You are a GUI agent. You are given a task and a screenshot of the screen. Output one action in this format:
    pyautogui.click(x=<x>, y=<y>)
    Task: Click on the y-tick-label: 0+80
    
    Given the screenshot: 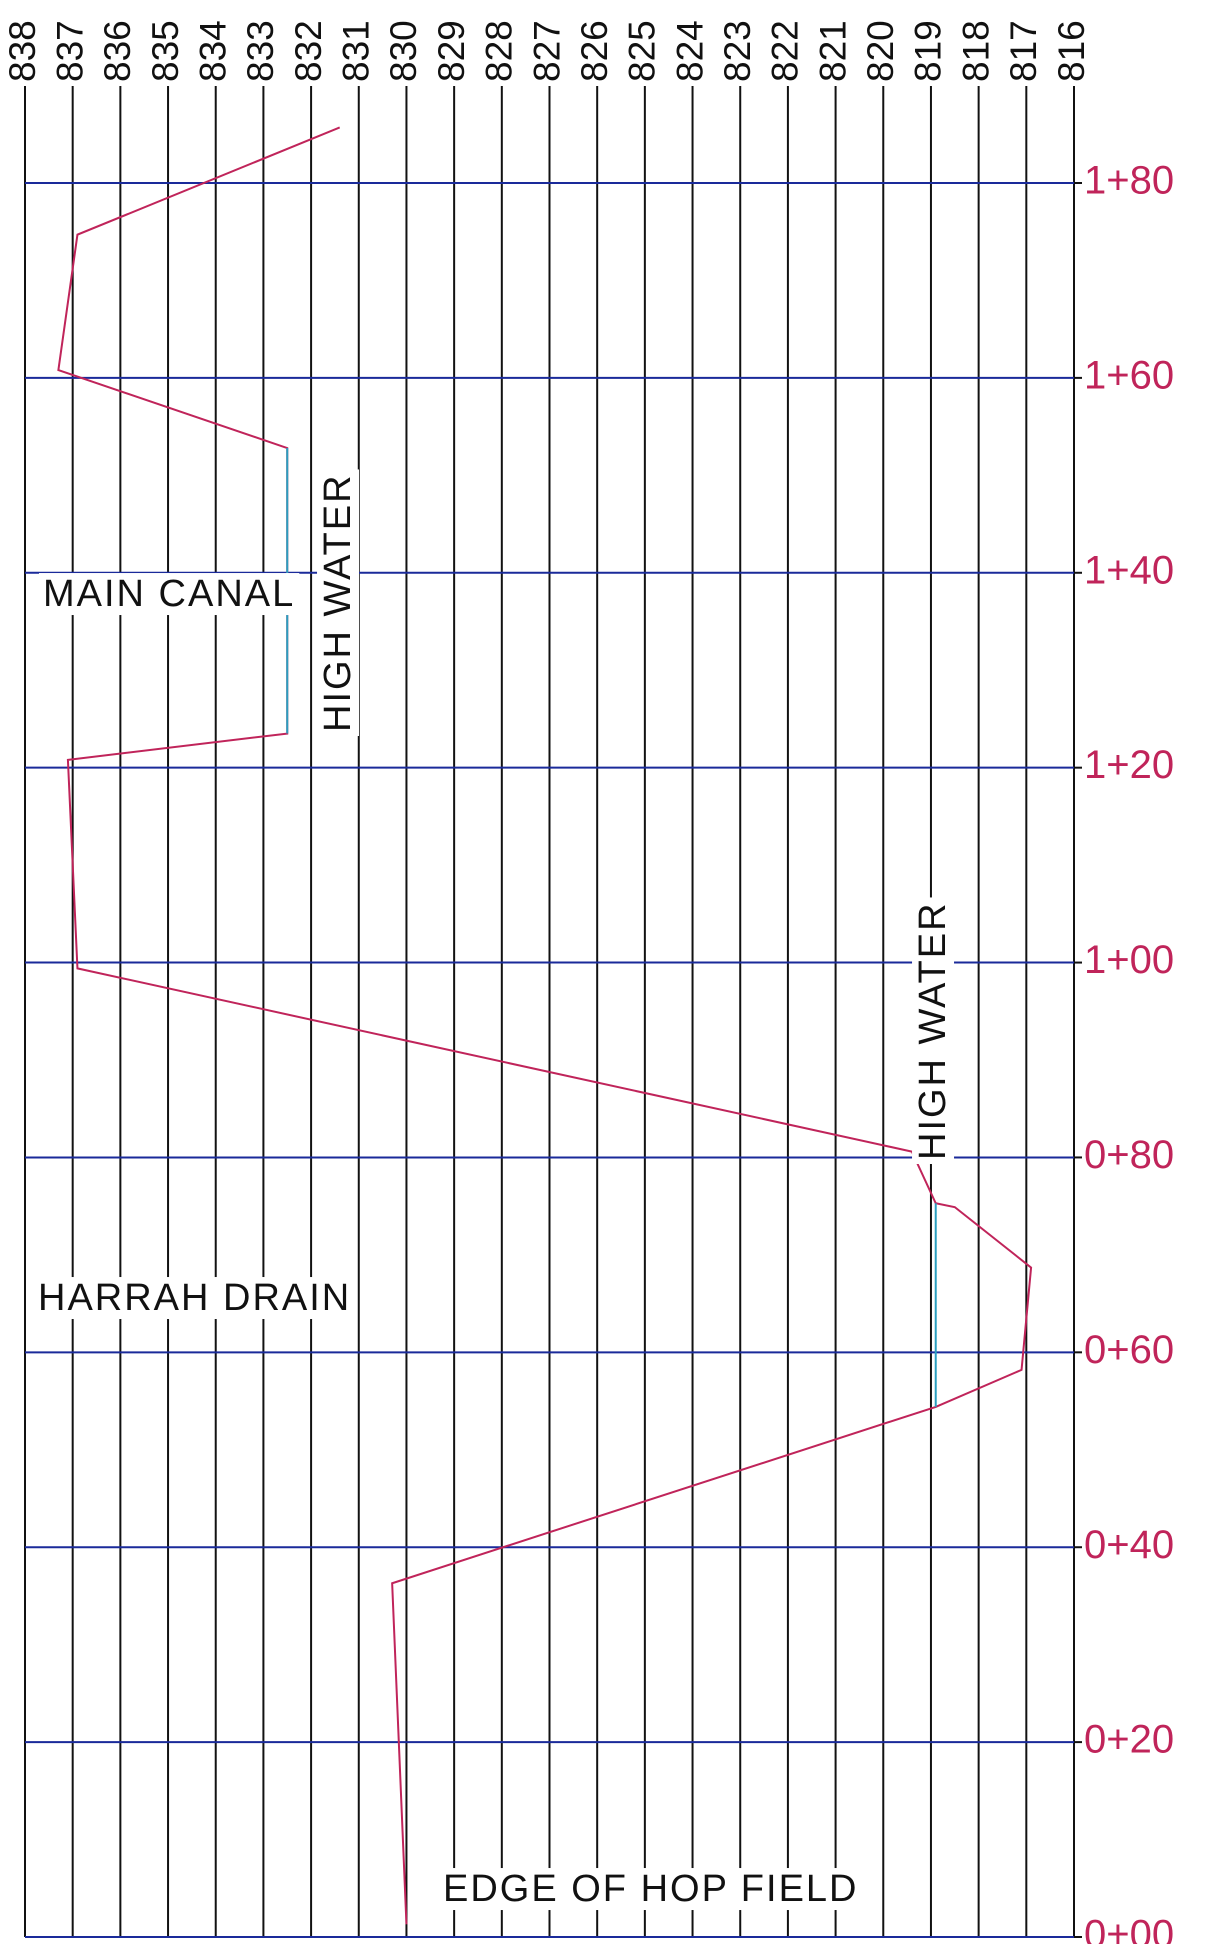 What is the action you would take?
    pyautogui.click(x=1129, y=1155)
    